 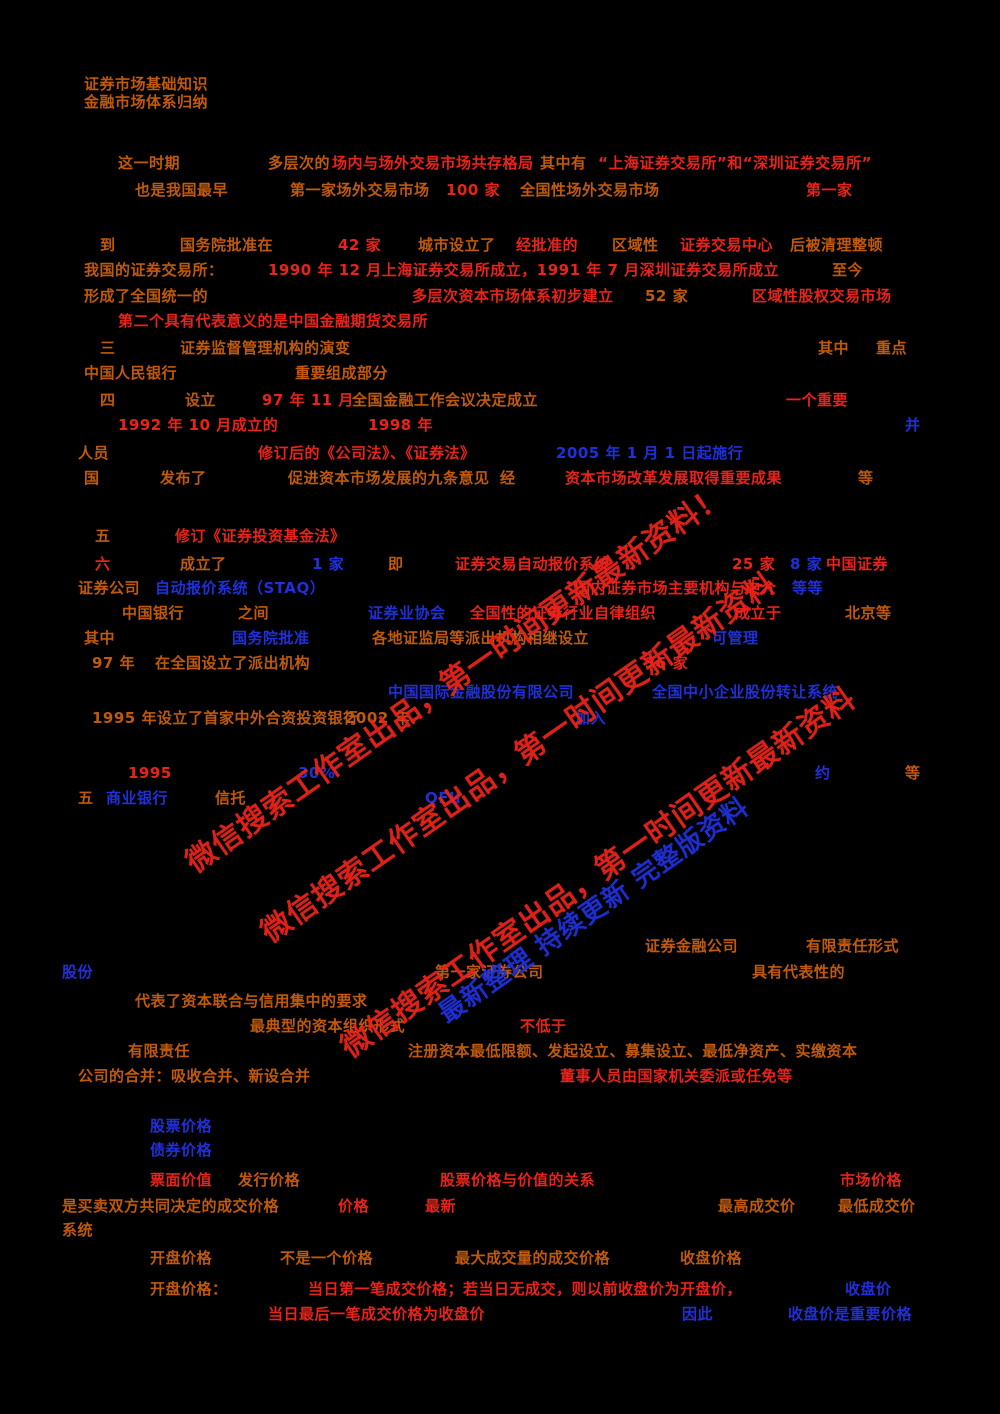 I want to click on text-segment: 1995, so click(x=150, y=773).